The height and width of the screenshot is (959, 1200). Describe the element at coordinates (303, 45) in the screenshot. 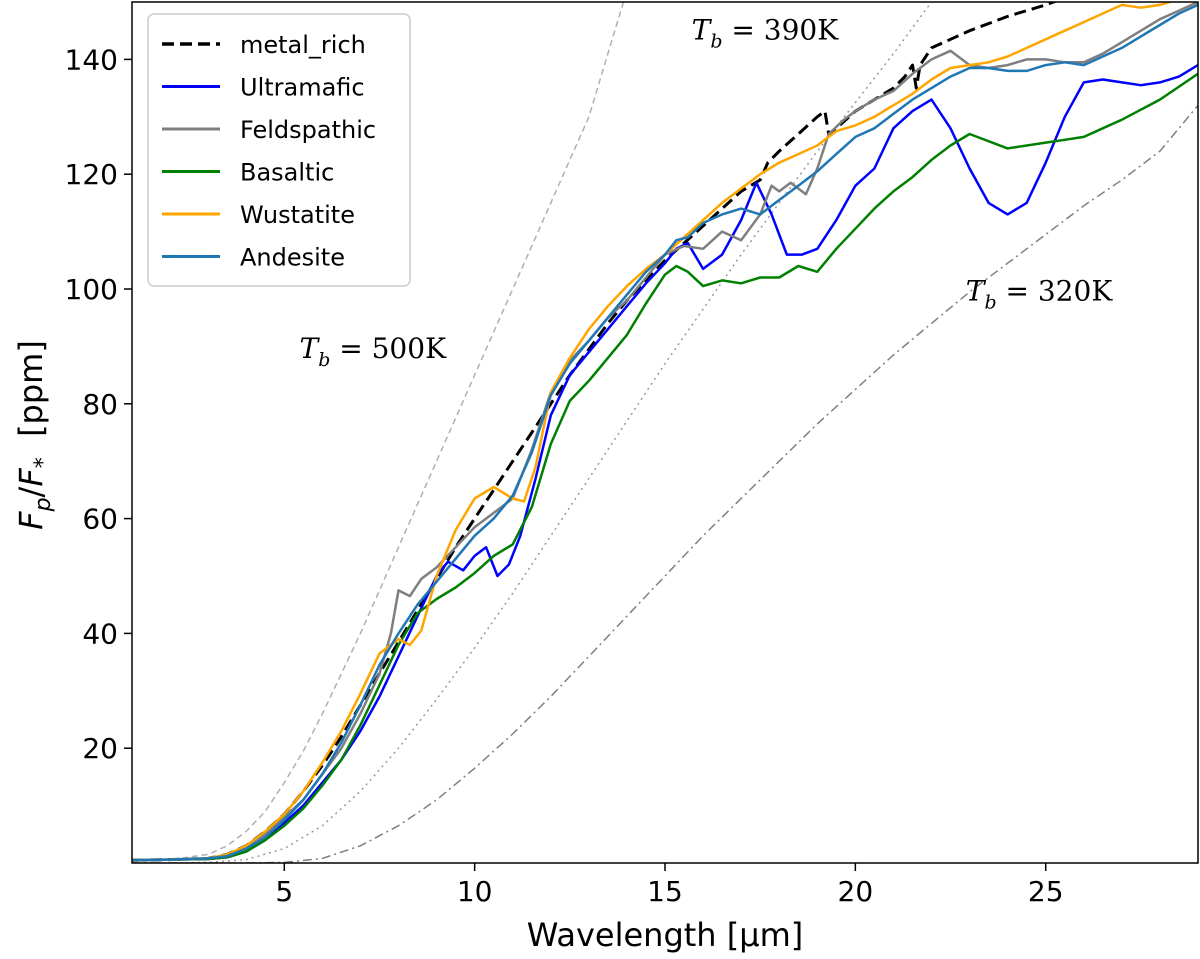

I see `legend-label-metal-rich: metal_rich` at that location.